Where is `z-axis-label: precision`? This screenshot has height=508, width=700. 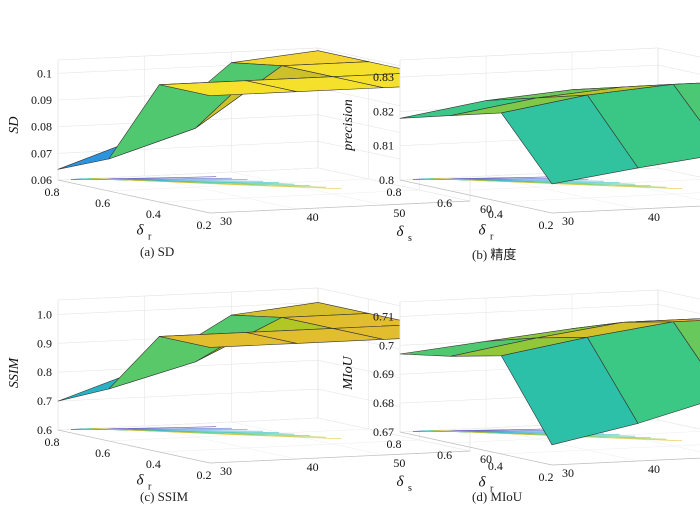 z-axis-label: precision is located at coordinates (348, 125).